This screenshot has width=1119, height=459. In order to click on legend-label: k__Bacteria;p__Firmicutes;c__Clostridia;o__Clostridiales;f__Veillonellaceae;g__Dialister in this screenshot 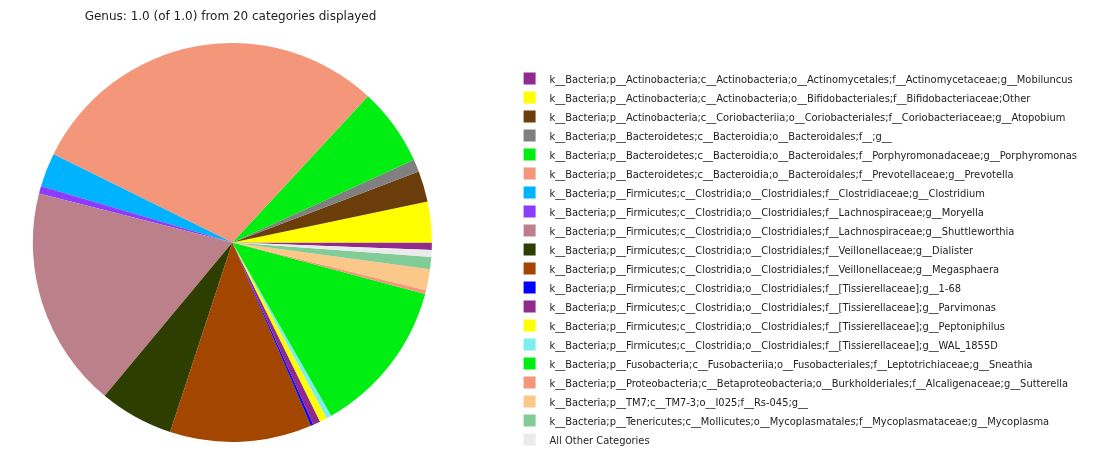, I will do `click(762, 250)`.